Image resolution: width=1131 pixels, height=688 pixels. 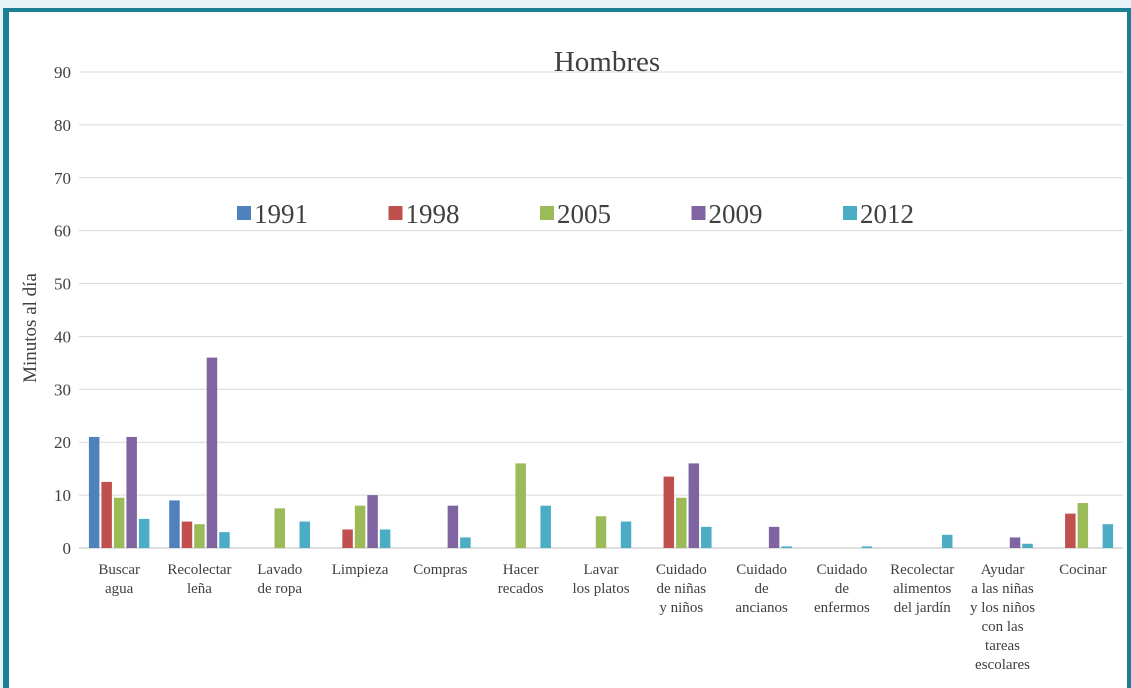 What do you see at coordinates (62, 336) in the screenshot?
I see `y-tick-label: 40` at bounding box center [62, 336].